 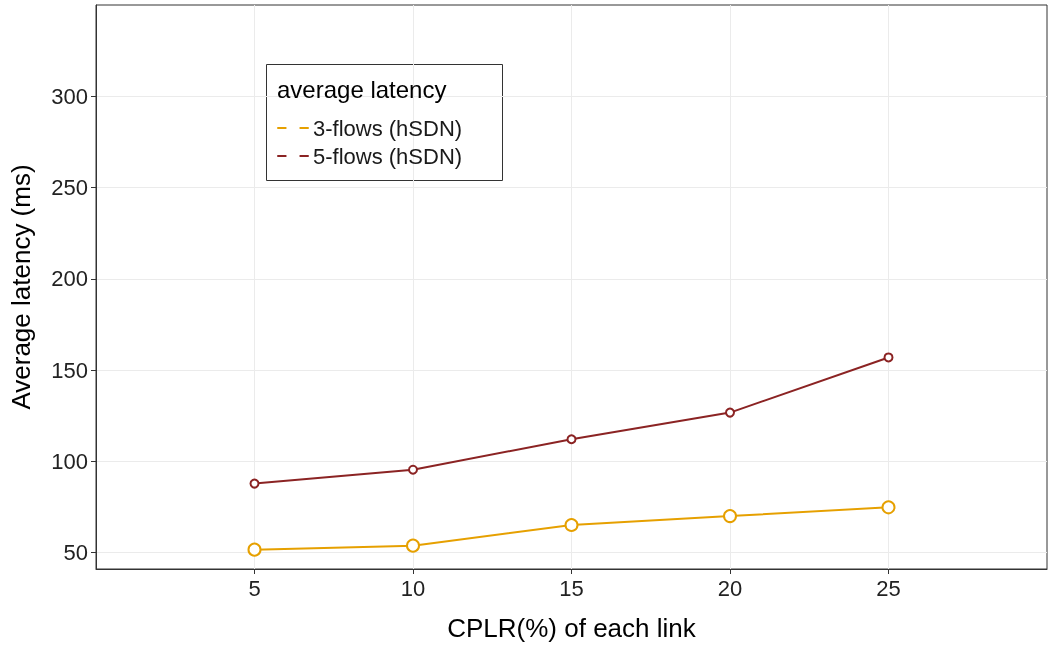 What do you see at coordinates (888, 588) in the screenshot?
I see `x-tick-label: 25` at bounding box center [888, 588].